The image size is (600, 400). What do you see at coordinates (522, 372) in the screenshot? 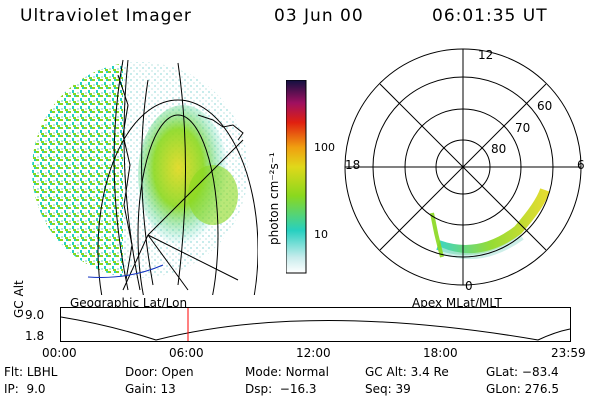
I see `info-glat: GLat: −83.4` at bounding box center [522, 372].